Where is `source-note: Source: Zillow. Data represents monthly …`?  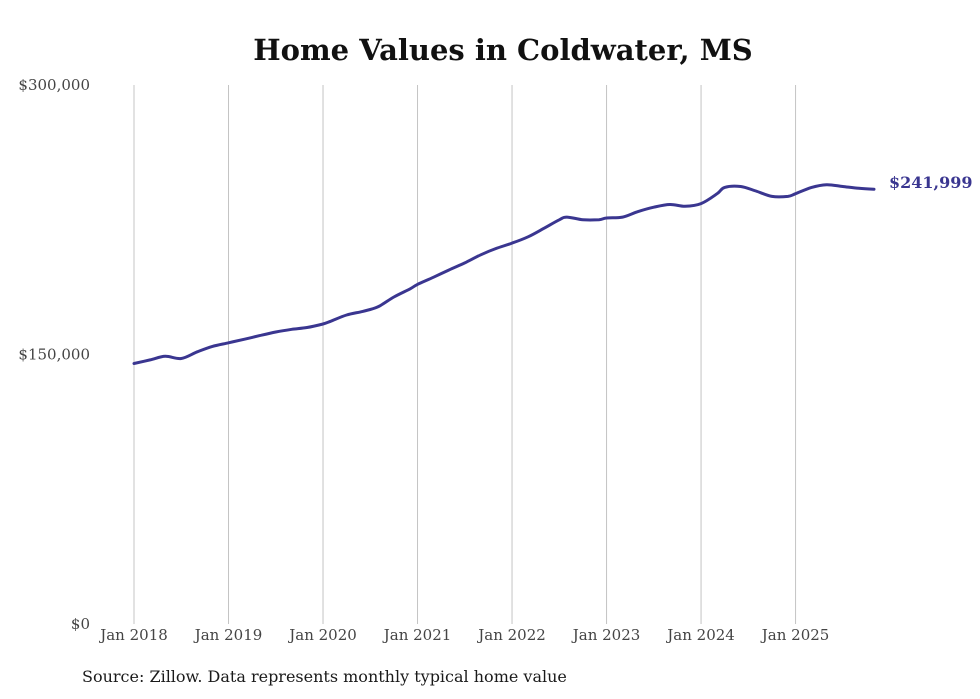 source-note: Source: Zillow. Data represents monthly … is located at coordinates (324, 676).